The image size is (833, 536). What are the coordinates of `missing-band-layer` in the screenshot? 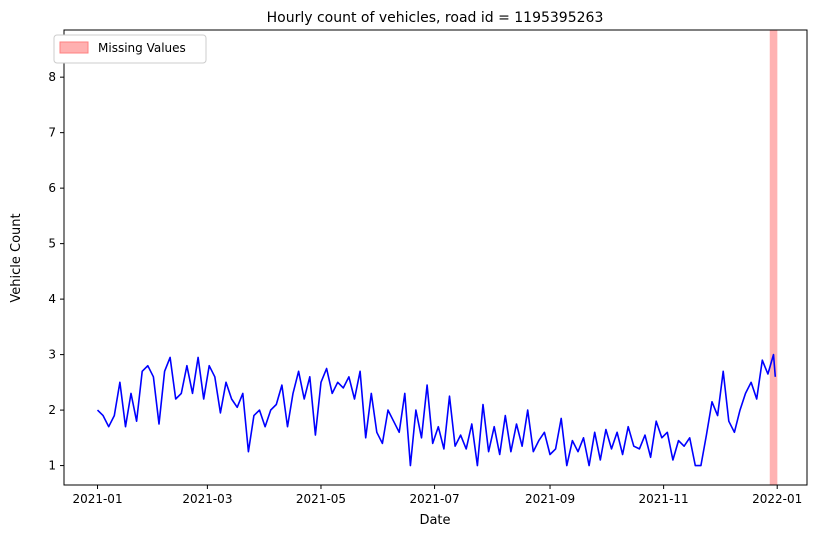 It's located at (773, 257).